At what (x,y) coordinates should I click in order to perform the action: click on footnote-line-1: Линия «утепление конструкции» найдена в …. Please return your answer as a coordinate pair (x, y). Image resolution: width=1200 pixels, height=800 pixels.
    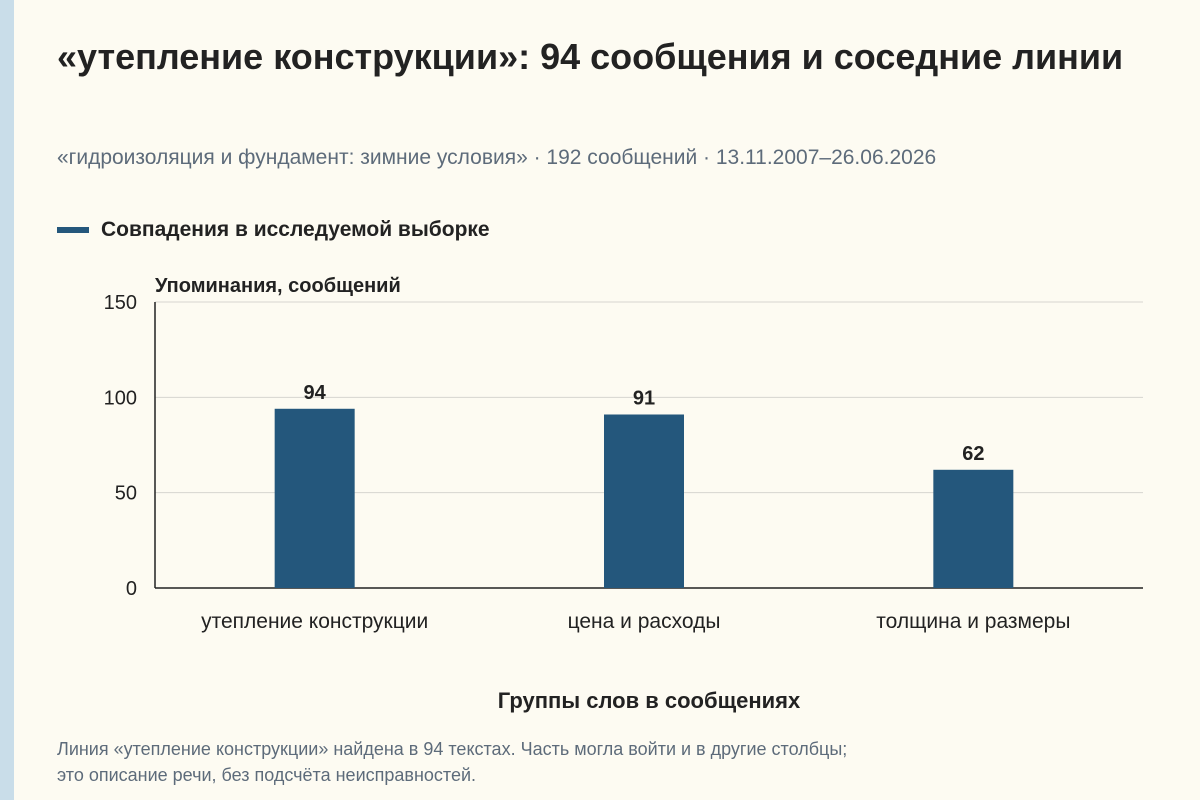
    Looking at the image, I should click on (452, 749).